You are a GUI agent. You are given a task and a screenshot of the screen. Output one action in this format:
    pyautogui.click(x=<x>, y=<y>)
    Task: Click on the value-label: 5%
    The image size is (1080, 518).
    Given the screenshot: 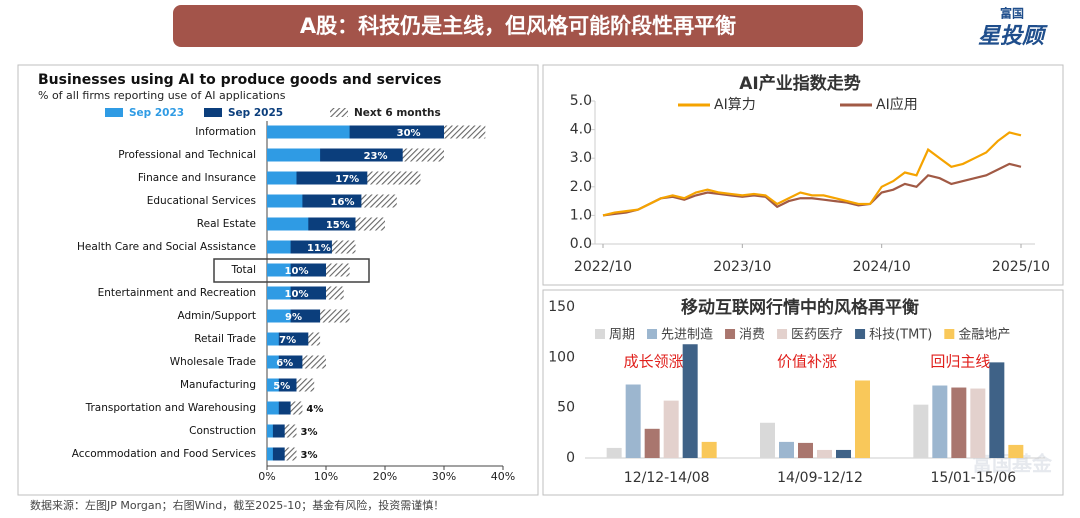 What is the action you would take?
    pyautogui.click(x=281, y=386)
    